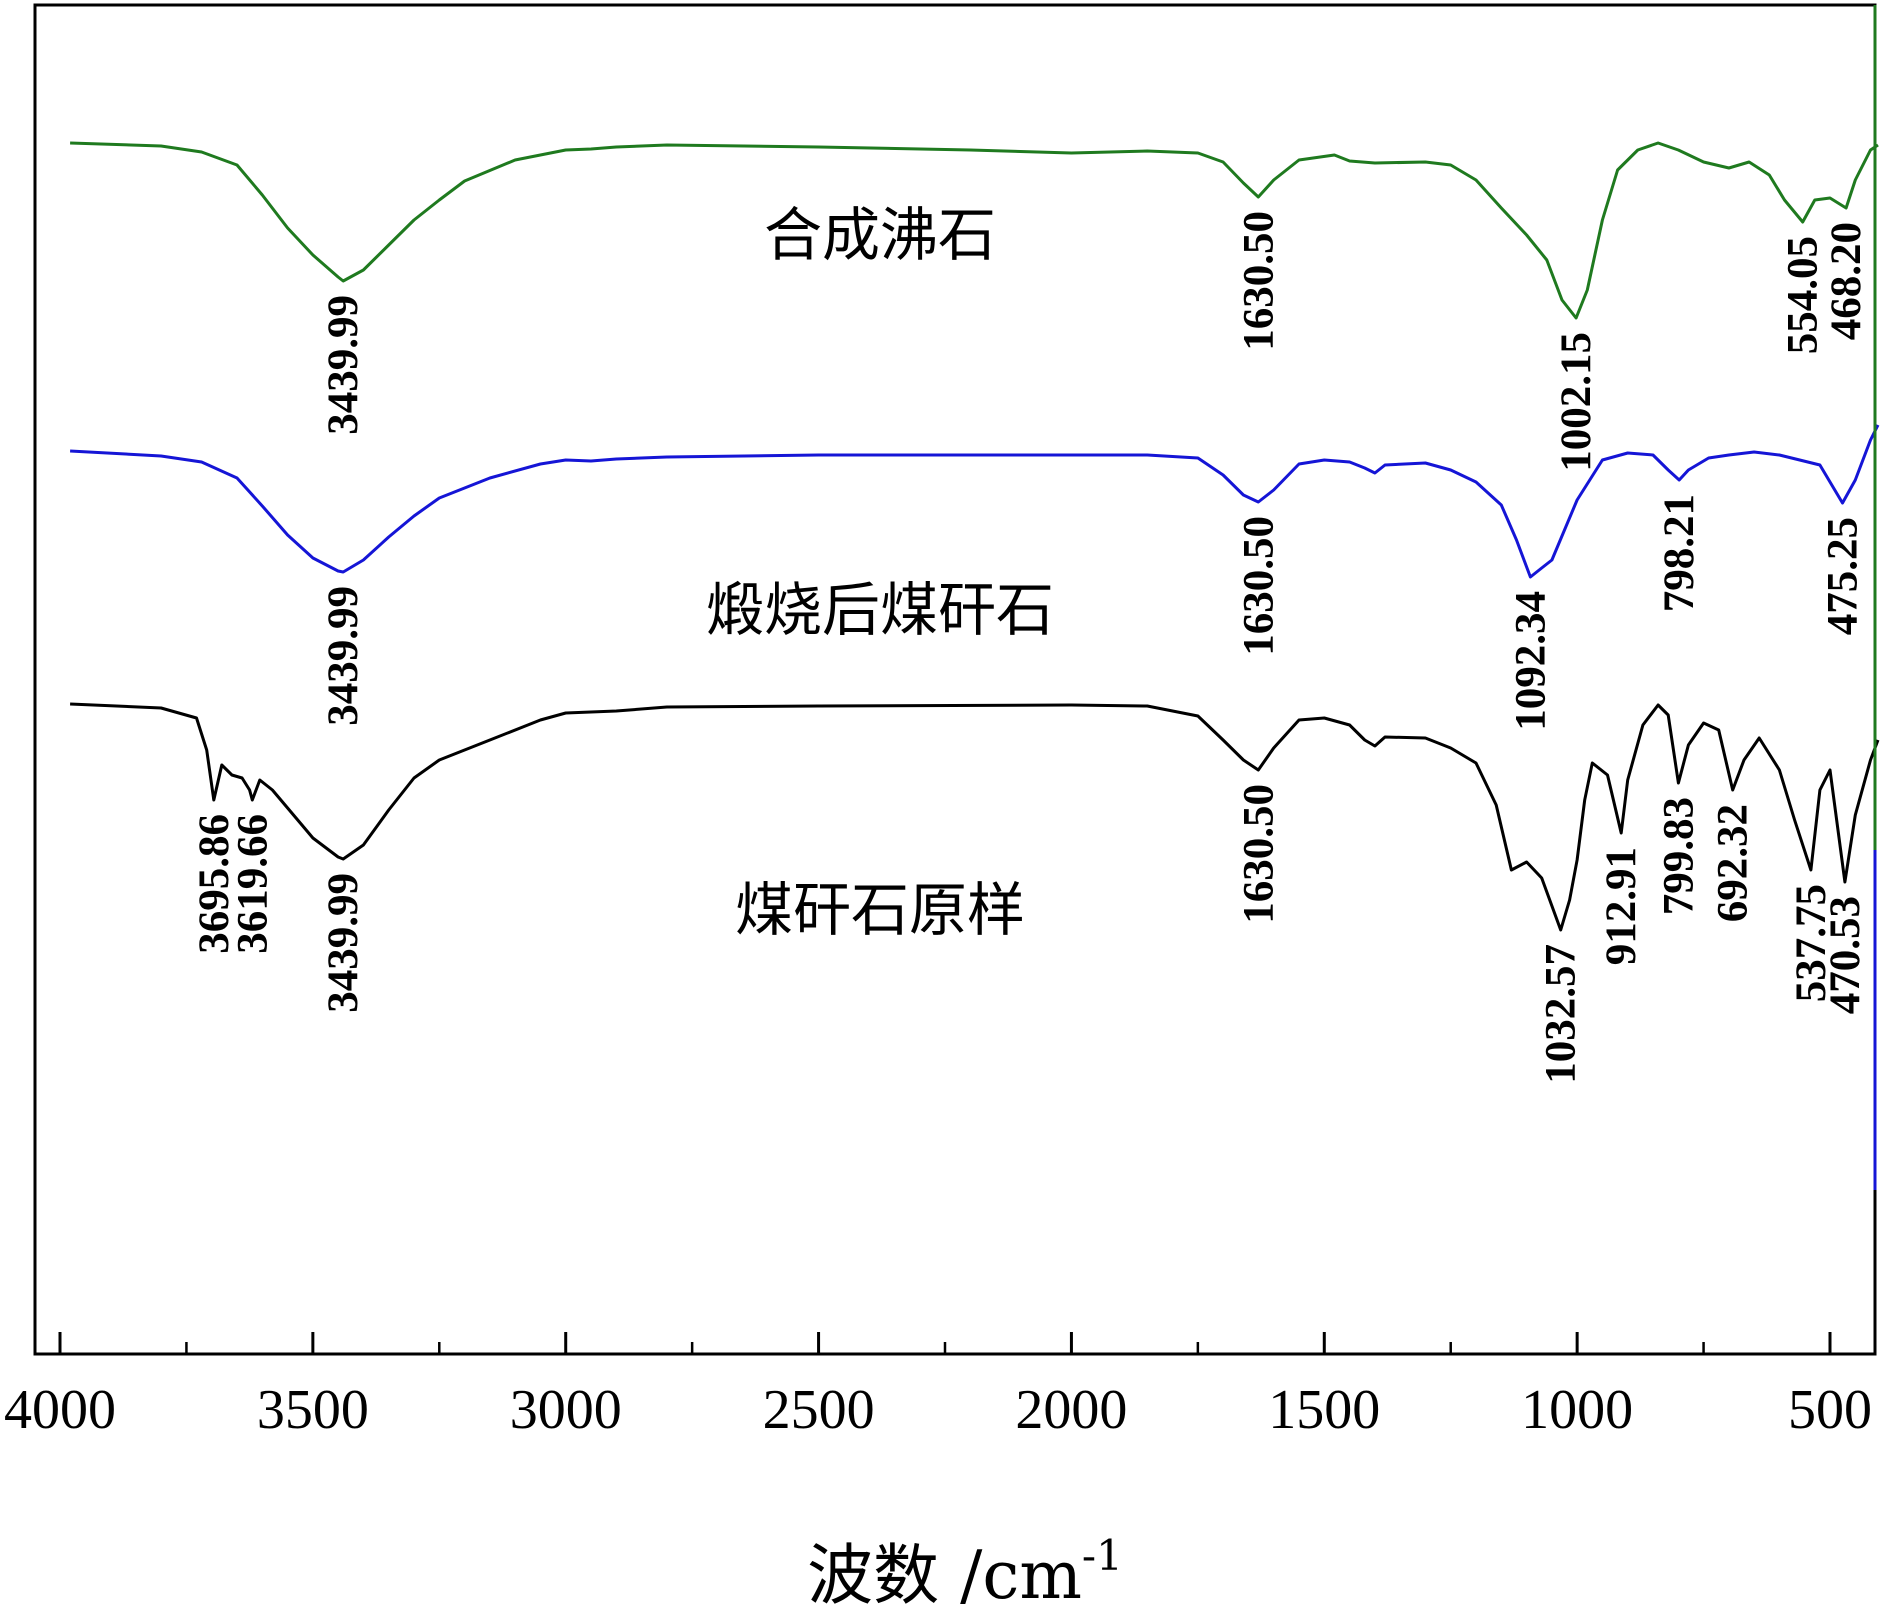 This screenshot has width=1890, height=1621. I want to click on peak-label: 468.20, so click(1846, 281).